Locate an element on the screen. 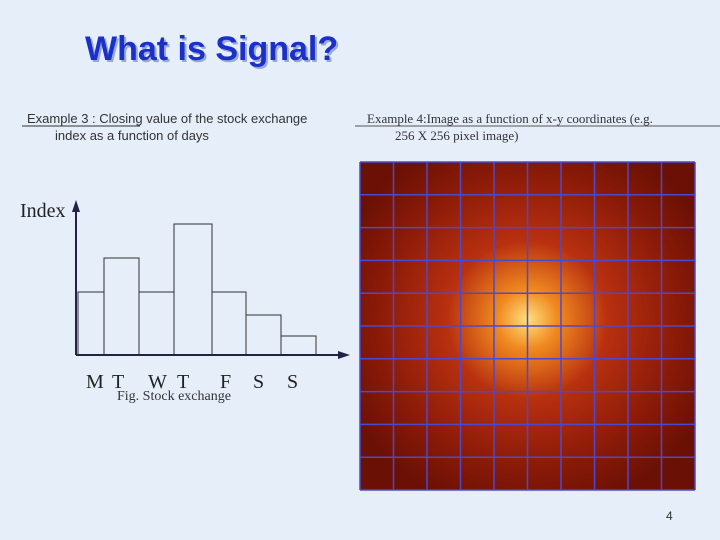 The width and height of the screenshot is (720, 540). title: What is Signal? is located at coordinates (211, 49).